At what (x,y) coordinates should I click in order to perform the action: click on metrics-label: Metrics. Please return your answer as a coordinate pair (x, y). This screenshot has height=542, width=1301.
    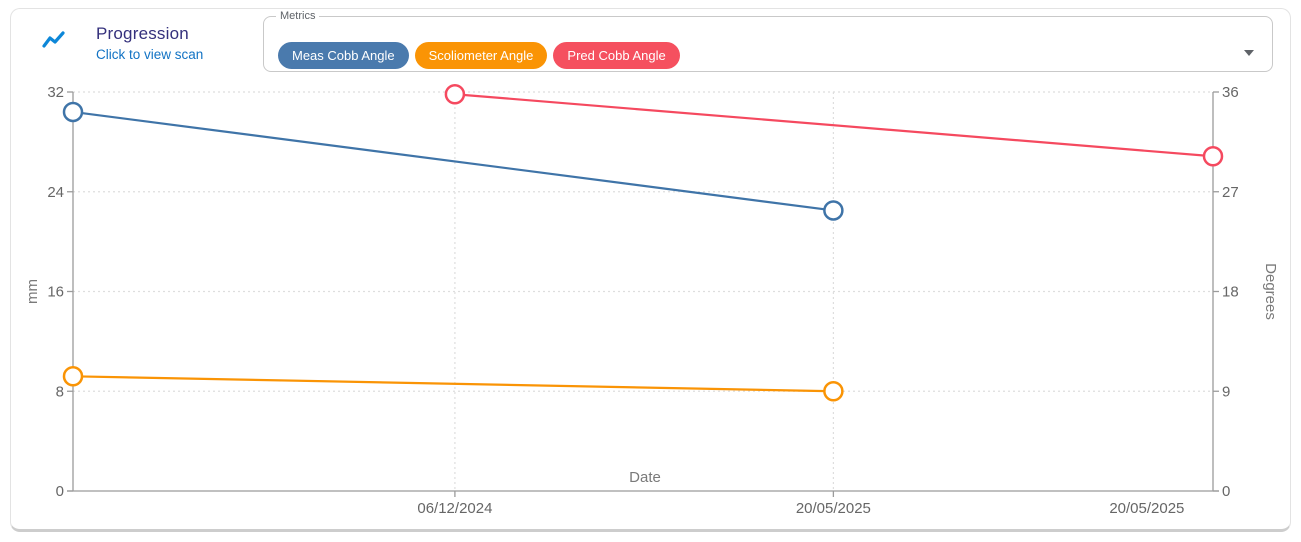
    Looking at the image, I should click on (298, 16).